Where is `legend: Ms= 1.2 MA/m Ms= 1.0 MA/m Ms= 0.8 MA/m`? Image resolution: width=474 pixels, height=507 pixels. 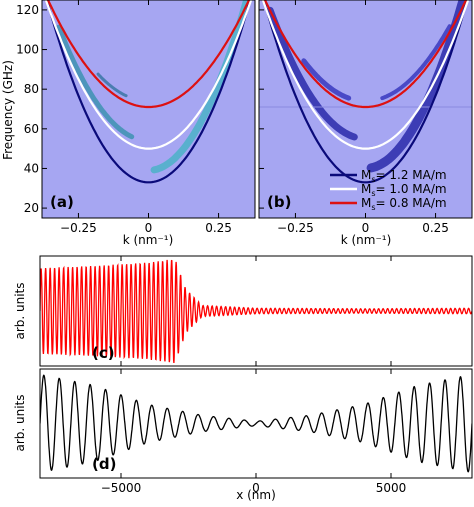 legend: Ms= 1.2 MA/m Ms= 1.0 MA/m Ms= 0.8 MA/m is located at coordinates (388, 190).